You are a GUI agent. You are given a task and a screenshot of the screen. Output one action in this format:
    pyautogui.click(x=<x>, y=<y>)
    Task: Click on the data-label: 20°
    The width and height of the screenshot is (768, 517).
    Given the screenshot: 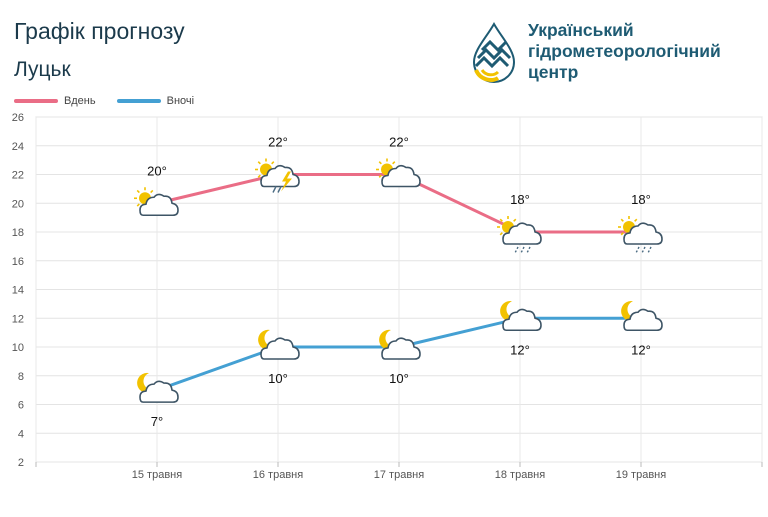 What is the action you would take?
    pyautogui.click(x=157, y=170)
    